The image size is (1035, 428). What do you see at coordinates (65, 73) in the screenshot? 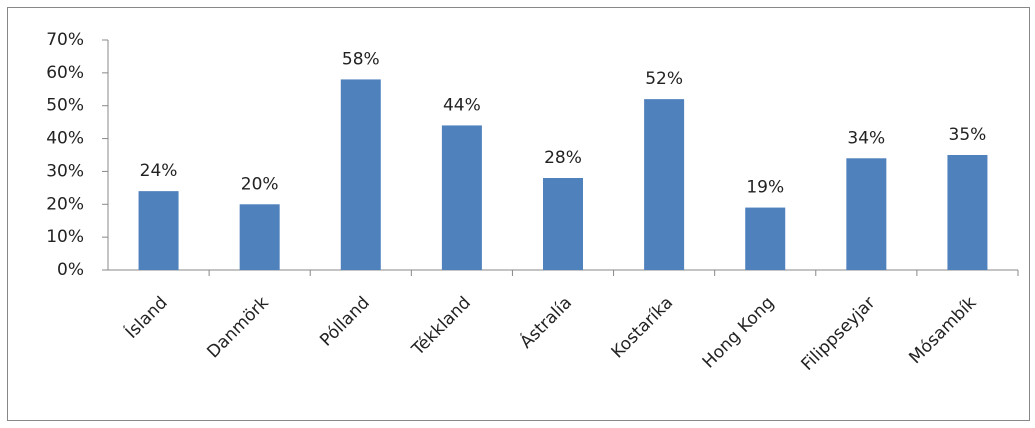
I see `y-tick-label: 60%` at bounding box center [65, 73].